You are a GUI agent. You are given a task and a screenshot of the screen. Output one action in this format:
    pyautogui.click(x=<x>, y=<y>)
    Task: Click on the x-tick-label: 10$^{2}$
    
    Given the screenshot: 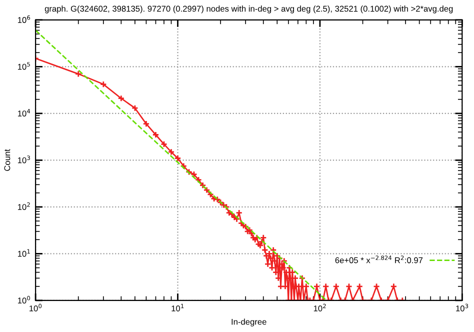 What is the action you would take?
    pyautogui.click(x=320, y=308)
    